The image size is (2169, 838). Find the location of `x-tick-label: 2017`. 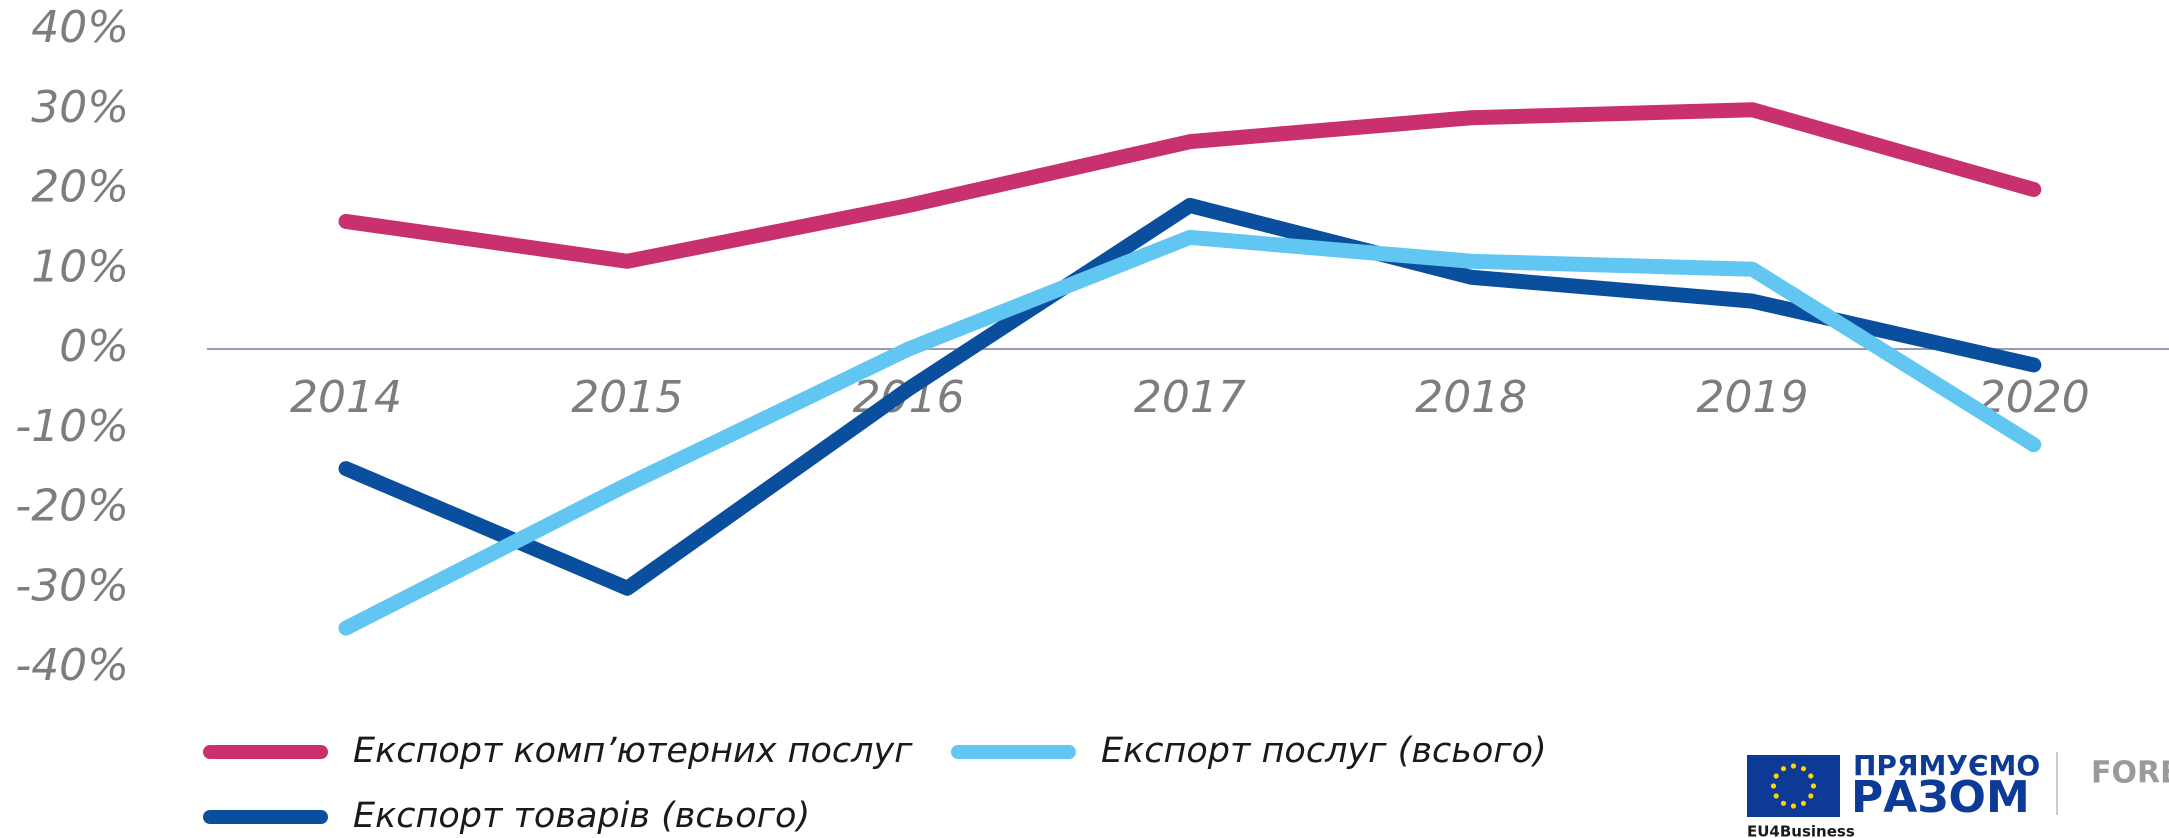

x-tick-label: 2017 is located at coordinates (1190, 397).